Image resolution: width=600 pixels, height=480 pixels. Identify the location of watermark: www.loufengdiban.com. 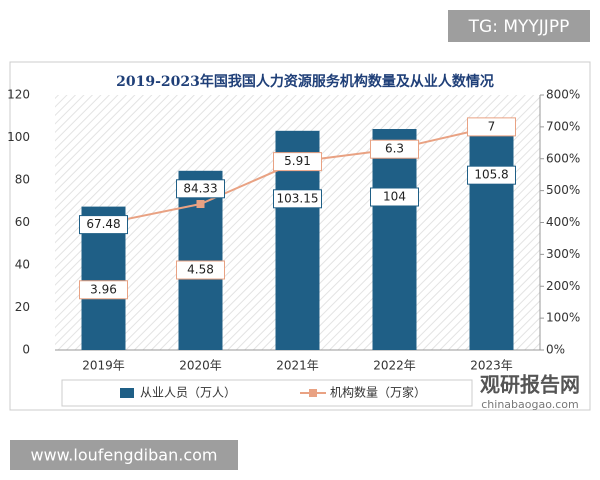
(124, 455).